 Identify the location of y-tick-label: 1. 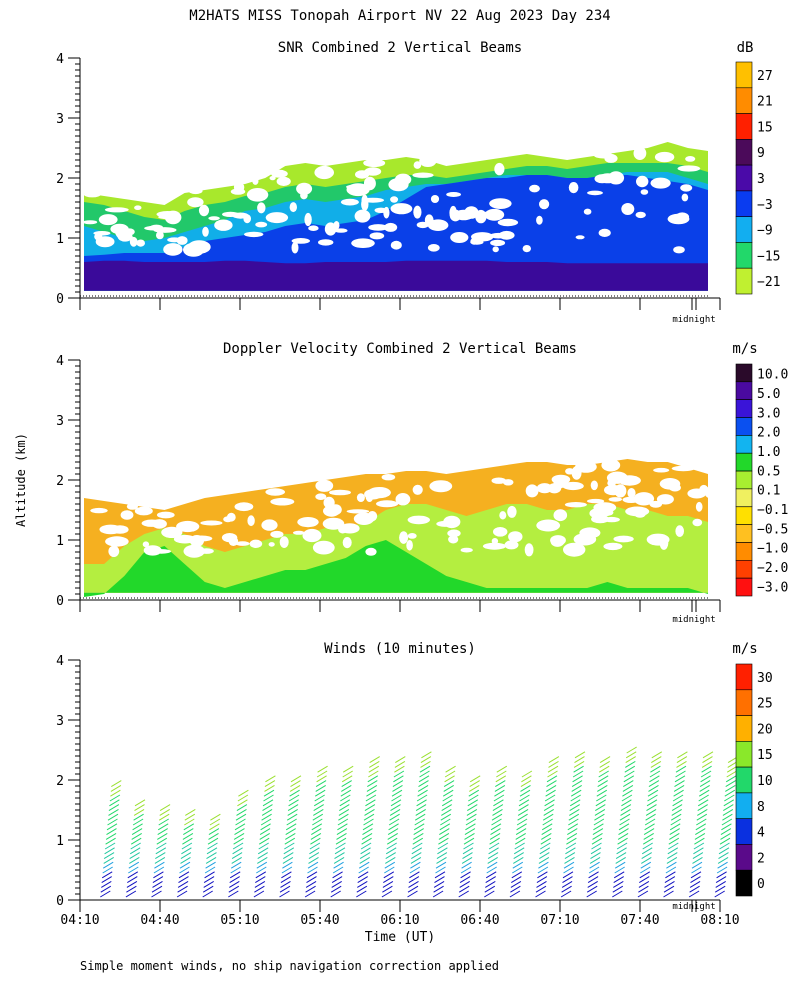
(60, 541).